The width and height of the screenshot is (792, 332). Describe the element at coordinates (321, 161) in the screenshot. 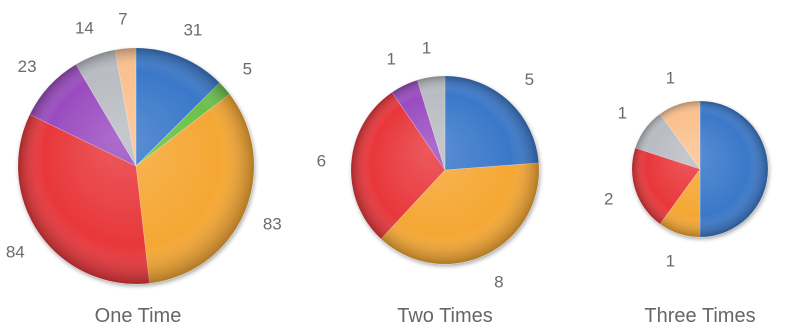

I see `slice-value-label: 6` at that location.